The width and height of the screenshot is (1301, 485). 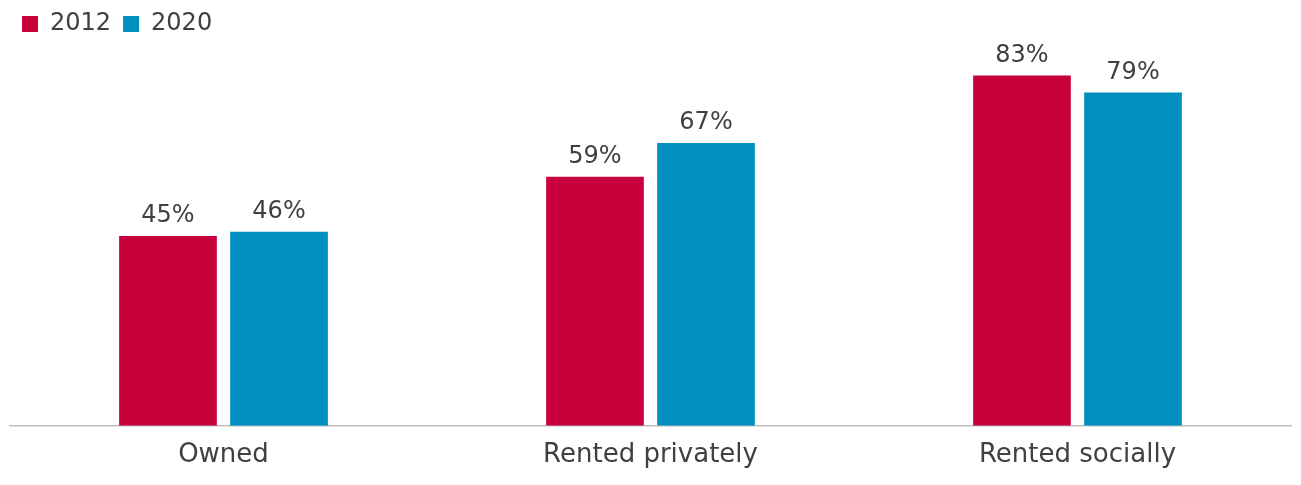 I want to click on data-label: 79%, so click(x=1133, y=70).